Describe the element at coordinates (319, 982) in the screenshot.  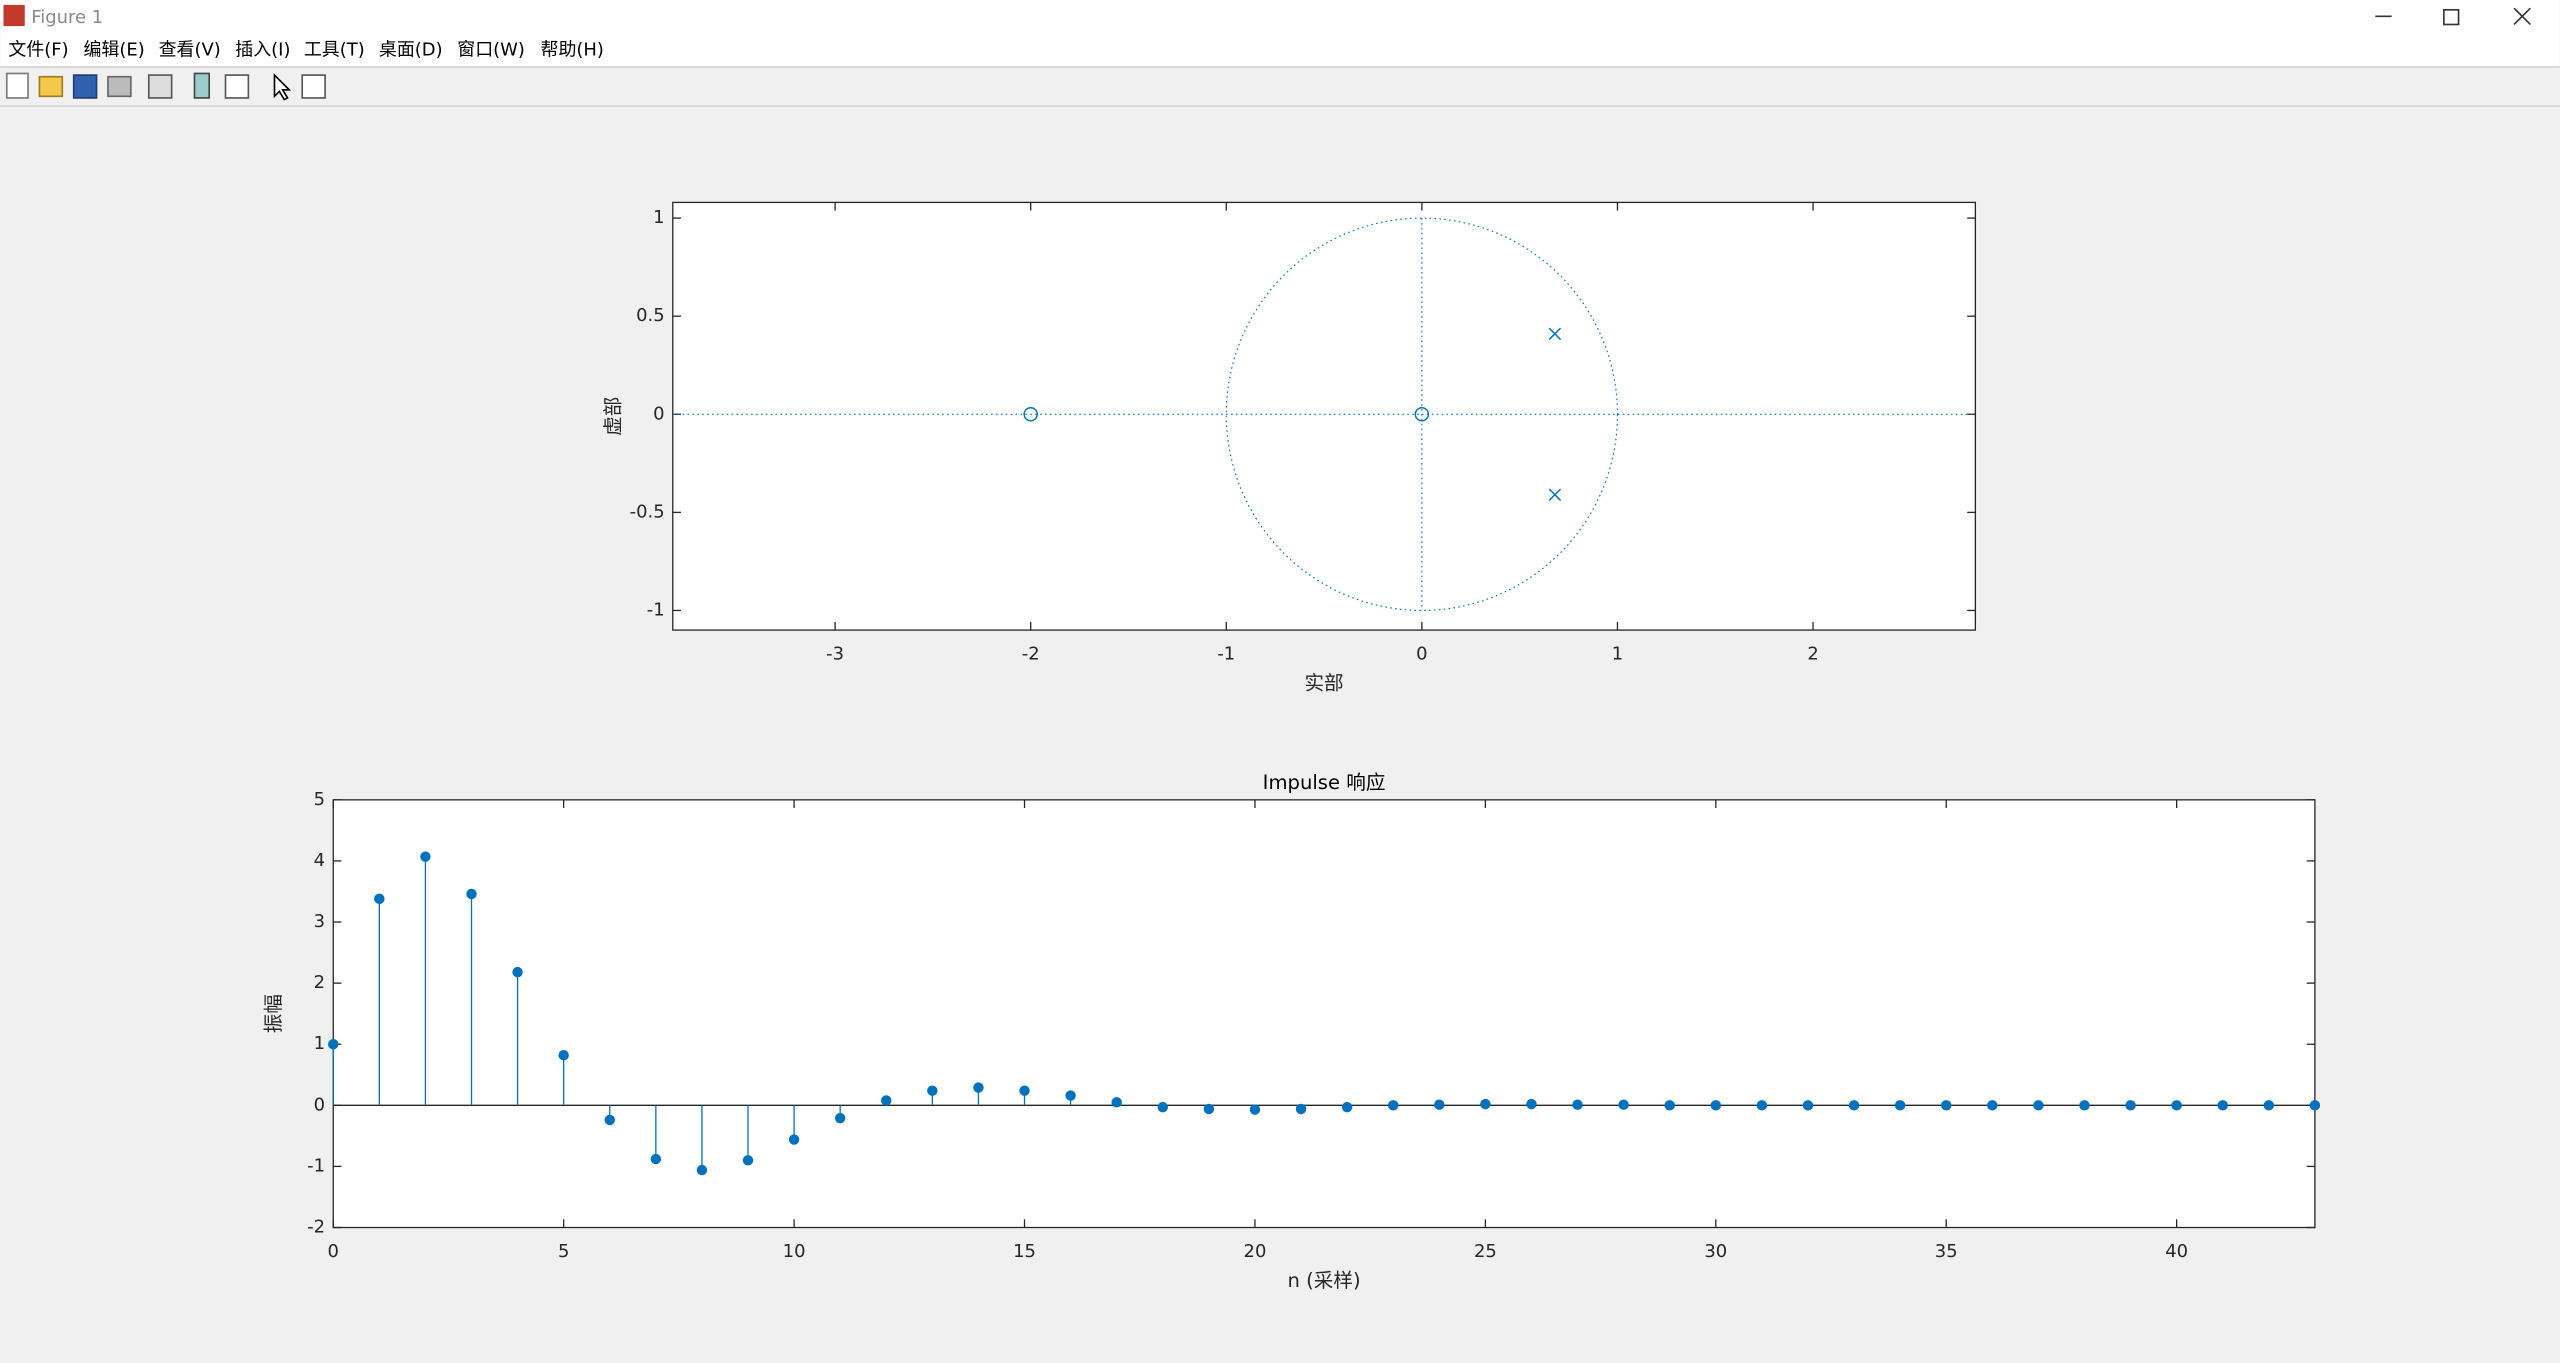
I see `y-tick-label: 2` at that location.